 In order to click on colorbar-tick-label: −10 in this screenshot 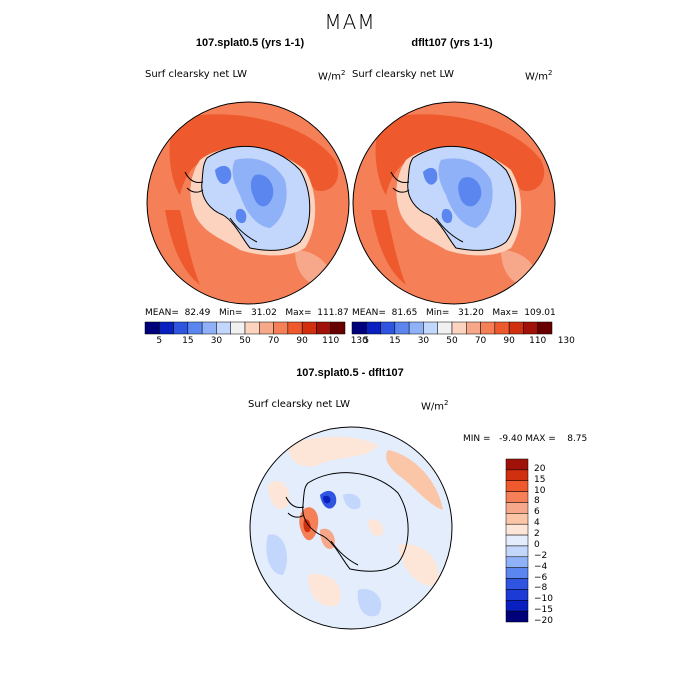, I will do `click(543, 599)`.